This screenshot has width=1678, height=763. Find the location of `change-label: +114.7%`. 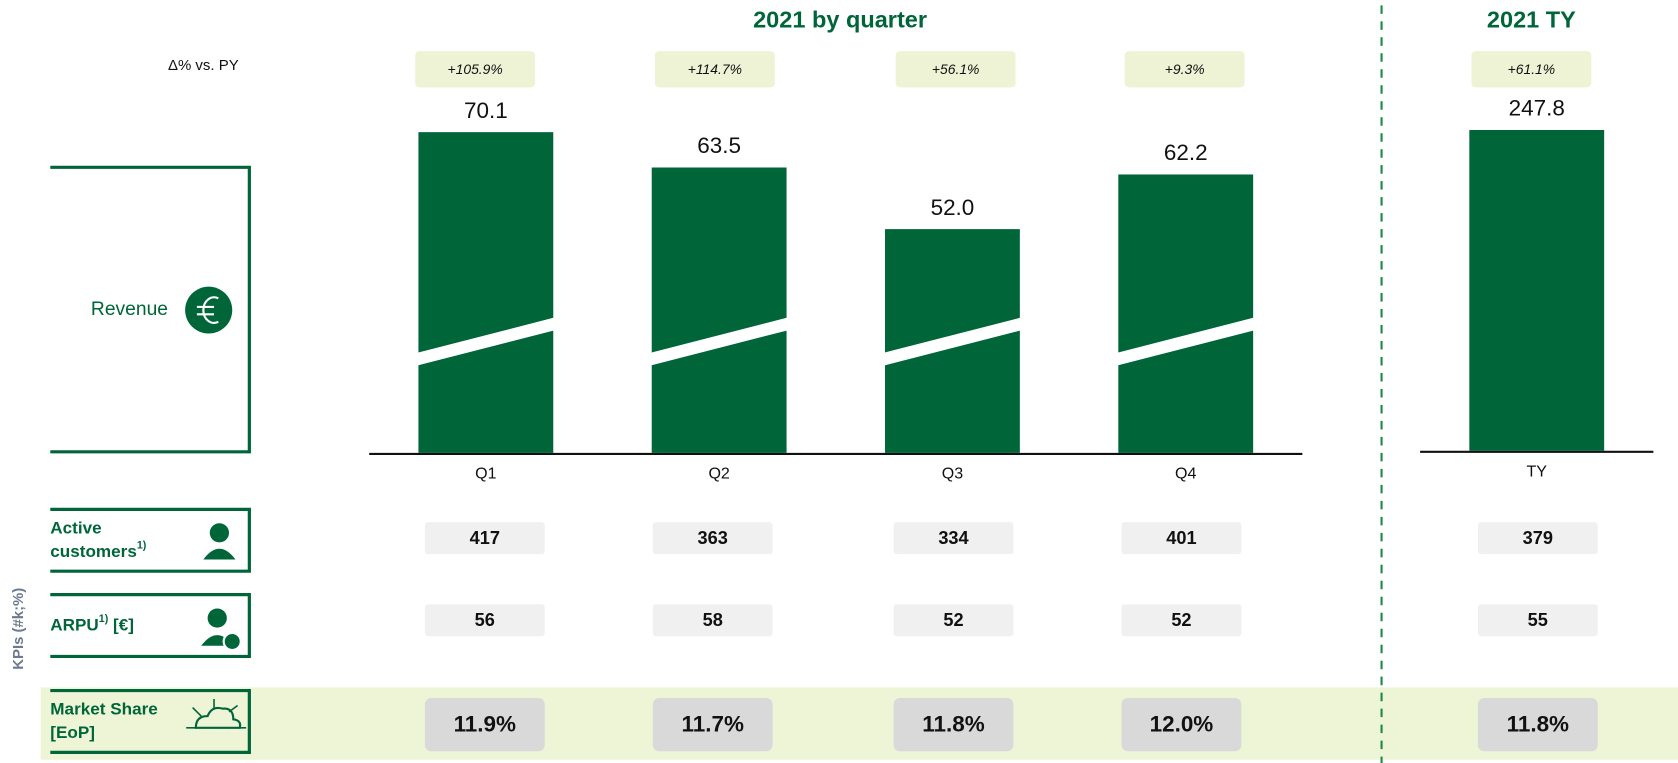

change-label: +114.7% is located at coordinates (715, 69).